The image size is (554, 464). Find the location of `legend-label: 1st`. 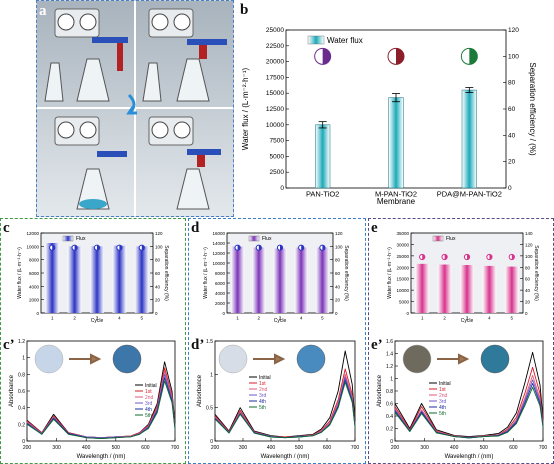

legend-label: 1st is located at coordinates (442, 390).